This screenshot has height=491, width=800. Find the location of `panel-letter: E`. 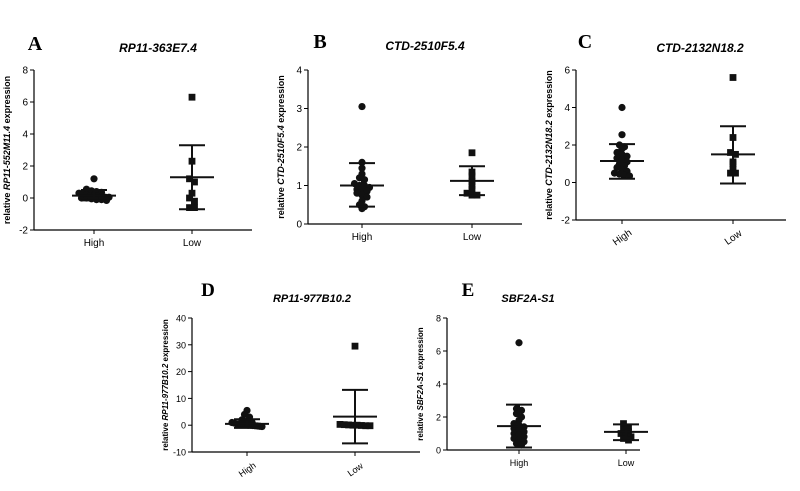

panel-letter: E is located at coordinates (468, 290).